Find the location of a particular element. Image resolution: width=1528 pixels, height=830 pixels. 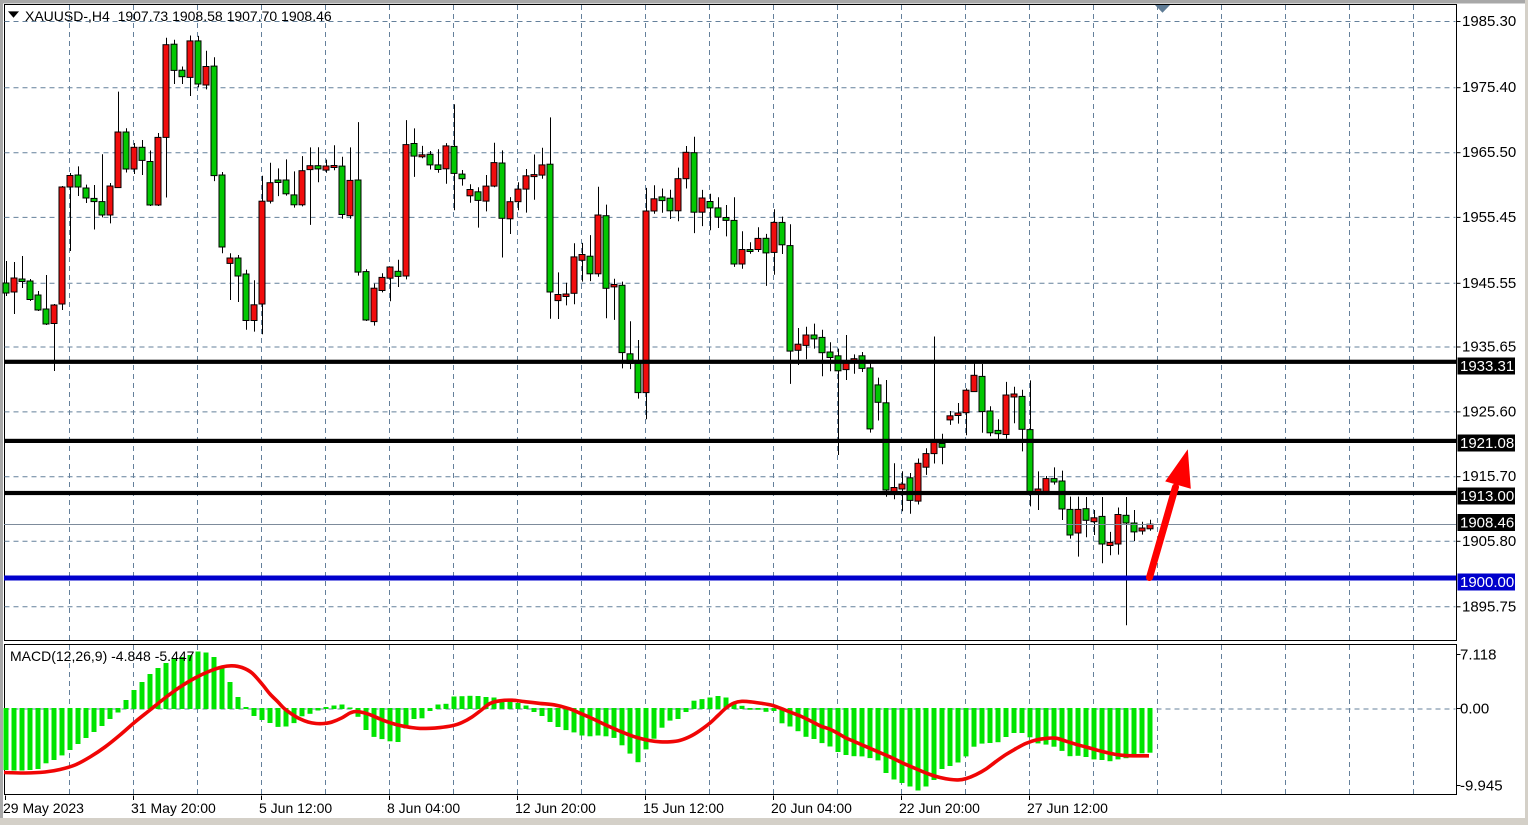

svg-text: 1905.80 is located at coordinates (1489, 541).